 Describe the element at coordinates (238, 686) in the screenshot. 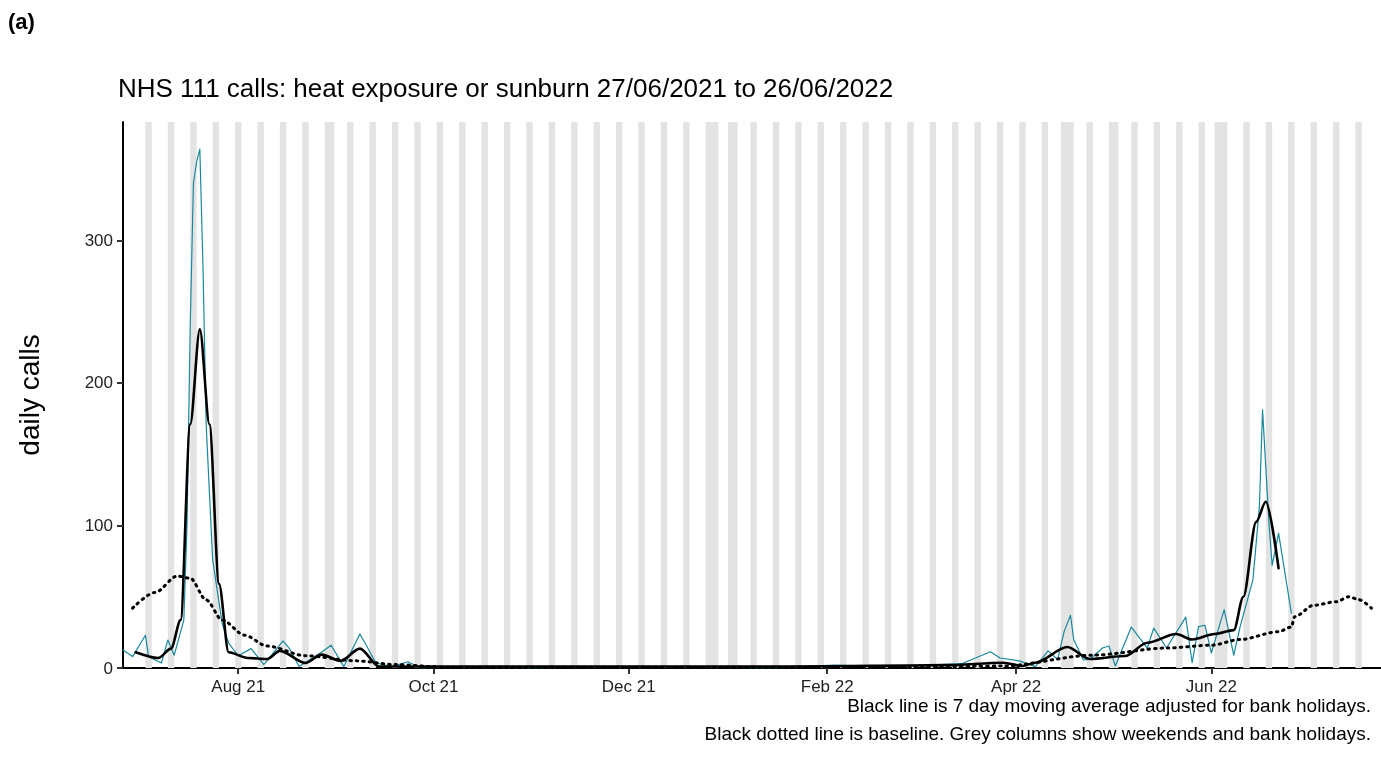

I see `x-tick-label: Aug 21` at that location.